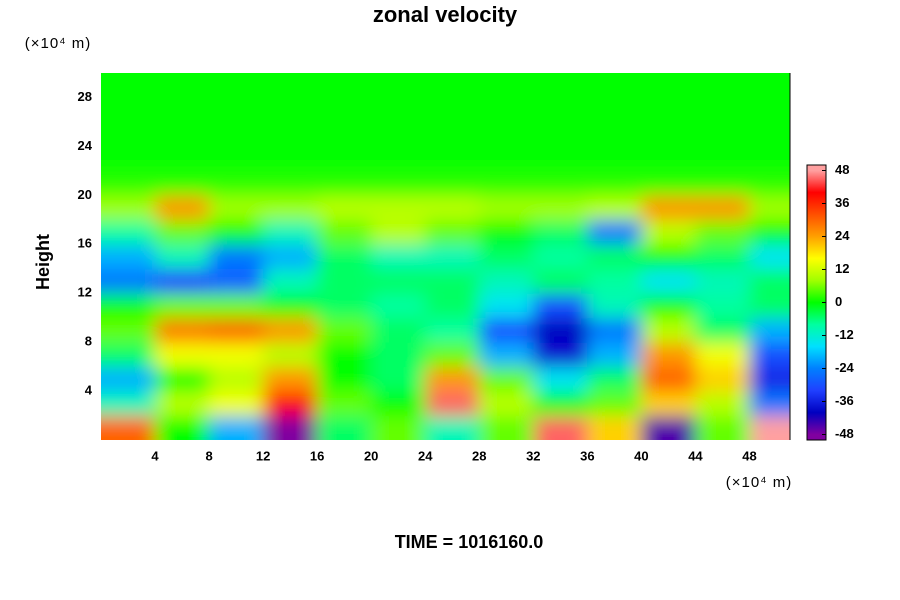 This screenshot has width=900, height=600. I want to click on y-axis-label: Height, so click(43, 262).